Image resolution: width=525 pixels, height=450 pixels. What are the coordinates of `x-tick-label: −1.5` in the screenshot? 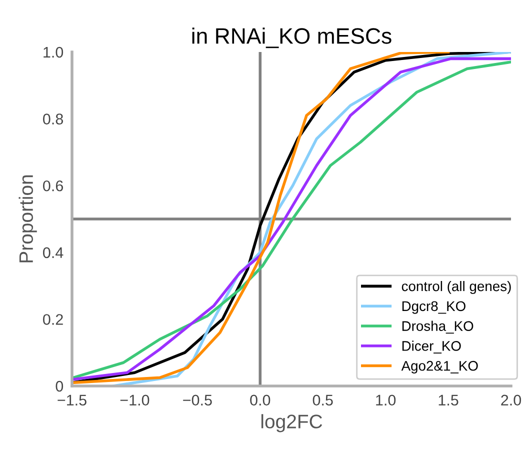 It's located at (72, 400).